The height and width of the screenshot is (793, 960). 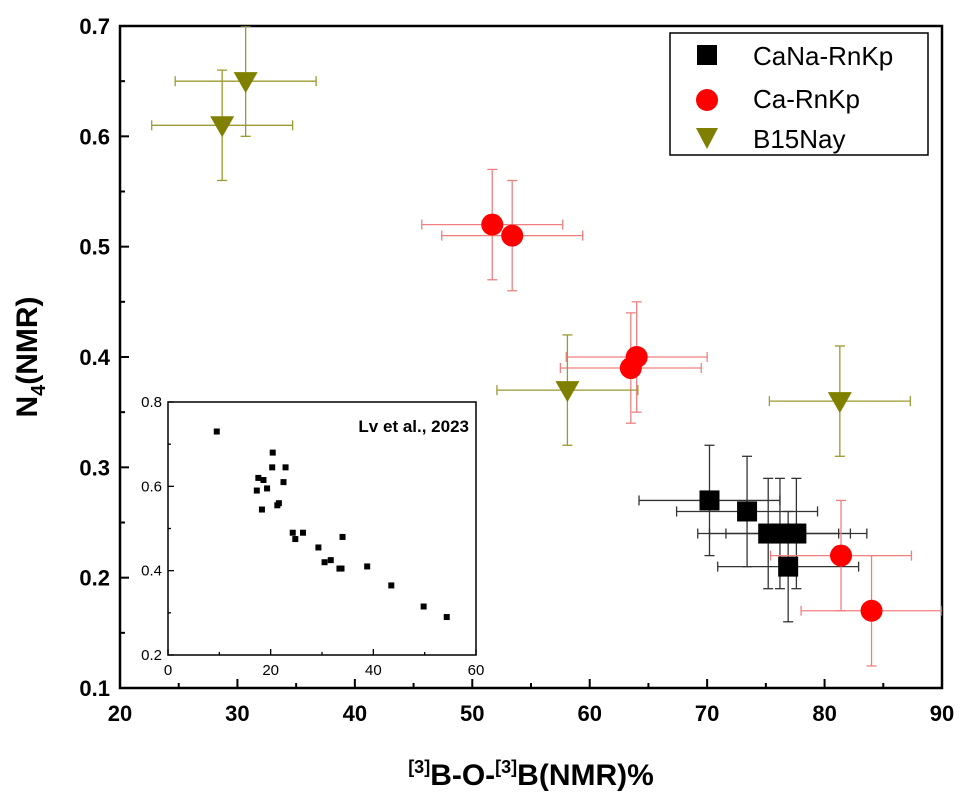 What do you see at coordinates (355, 713) in the screenshot?
I see `x-tick-label: 40` at bounding box center [355, 713].